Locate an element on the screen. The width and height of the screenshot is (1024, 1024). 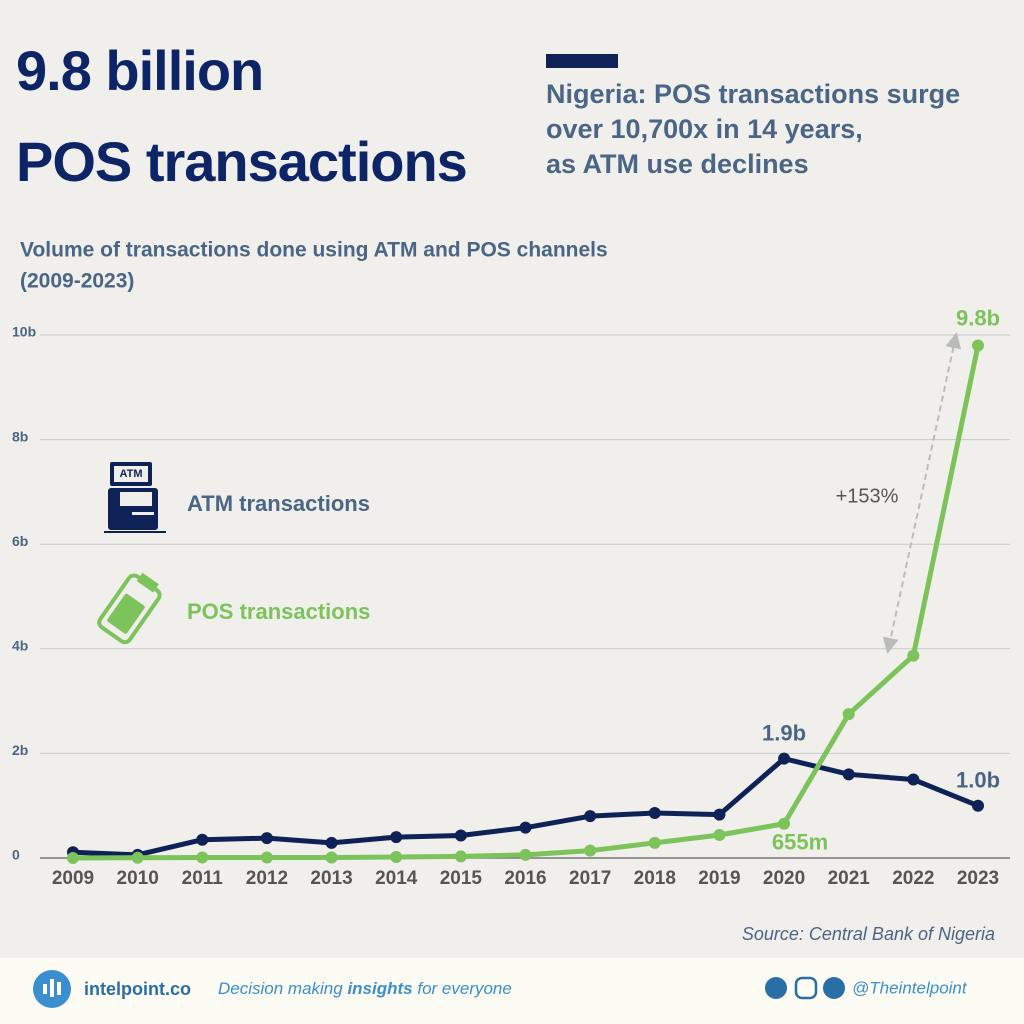
x-tick-label: 2010 is located at coordinates (138, 878).